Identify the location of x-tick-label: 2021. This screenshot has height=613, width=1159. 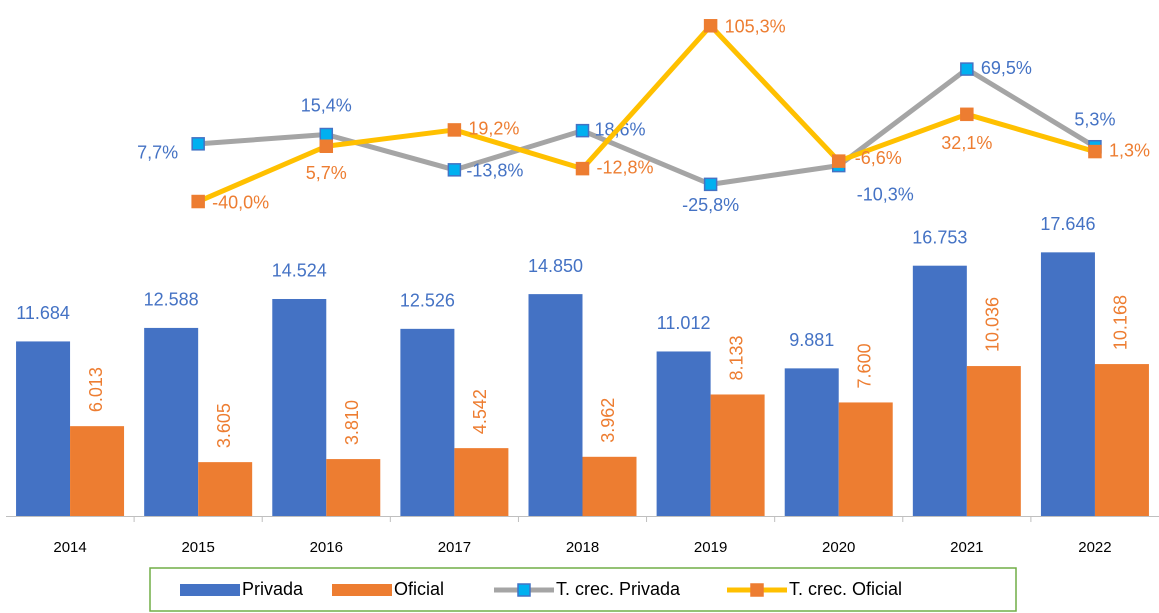
(966, 547).